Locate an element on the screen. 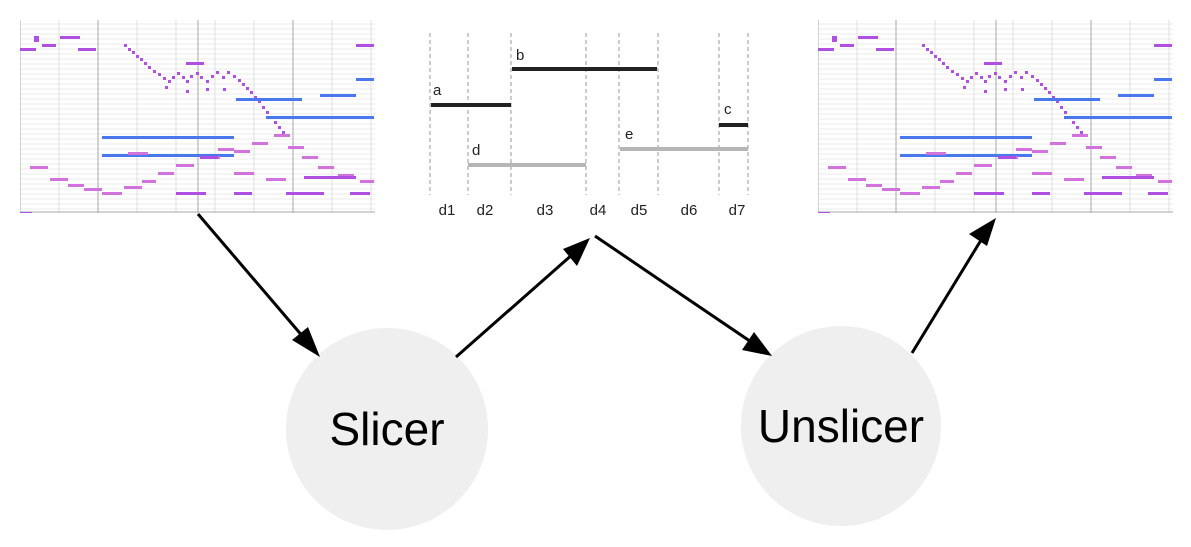  slicer-node: Slicer is located at coordinates (387, 429).